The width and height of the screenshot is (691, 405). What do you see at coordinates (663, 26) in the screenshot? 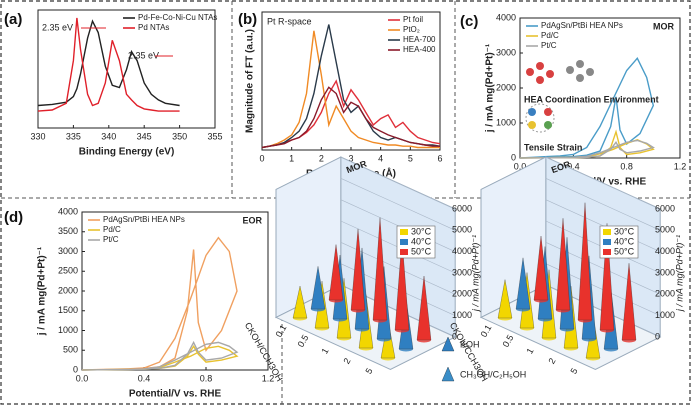
I see `plot-label: MOR` at bounding box center [663, 26].